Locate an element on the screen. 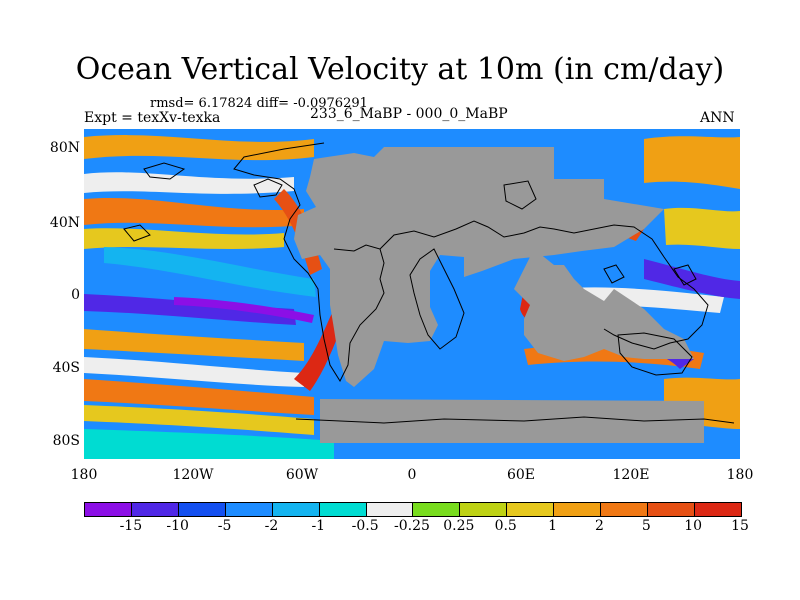  lon-label-180w: 180 is located at coordinates (84, 475).